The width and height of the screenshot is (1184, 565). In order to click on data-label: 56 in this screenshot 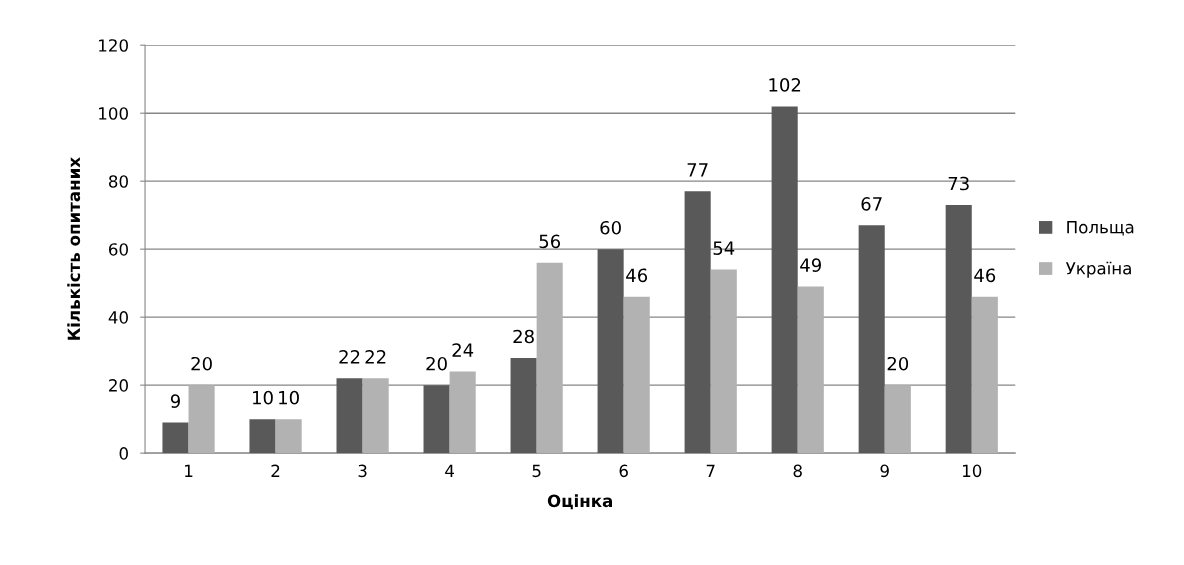, I will do `click(550, 241)`.